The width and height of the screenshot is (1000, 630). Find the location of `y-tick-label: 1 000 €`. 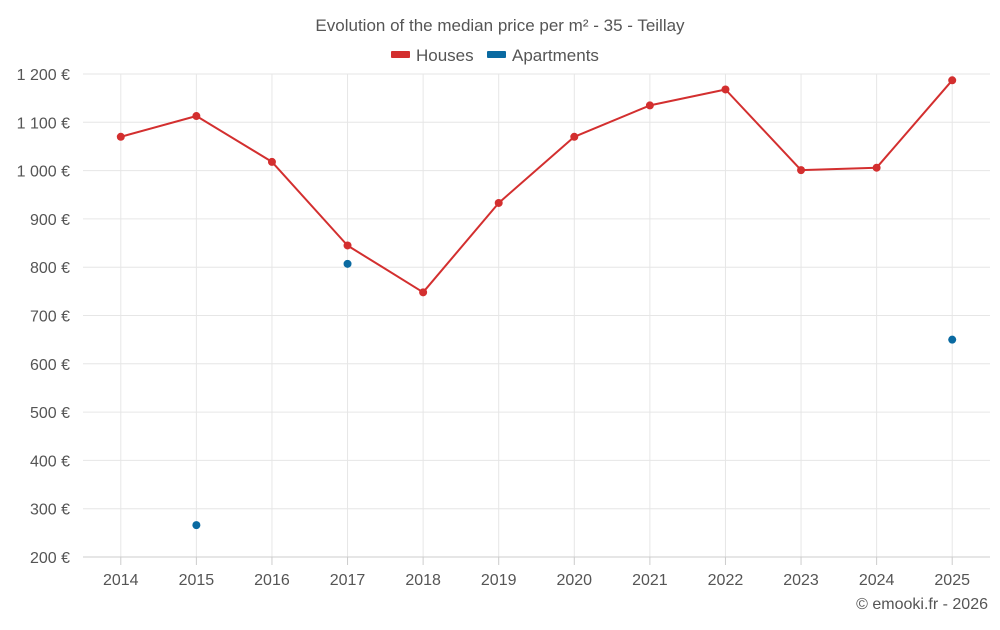

y-tick-label: 1 000 € is located at coordinates (43, 172).